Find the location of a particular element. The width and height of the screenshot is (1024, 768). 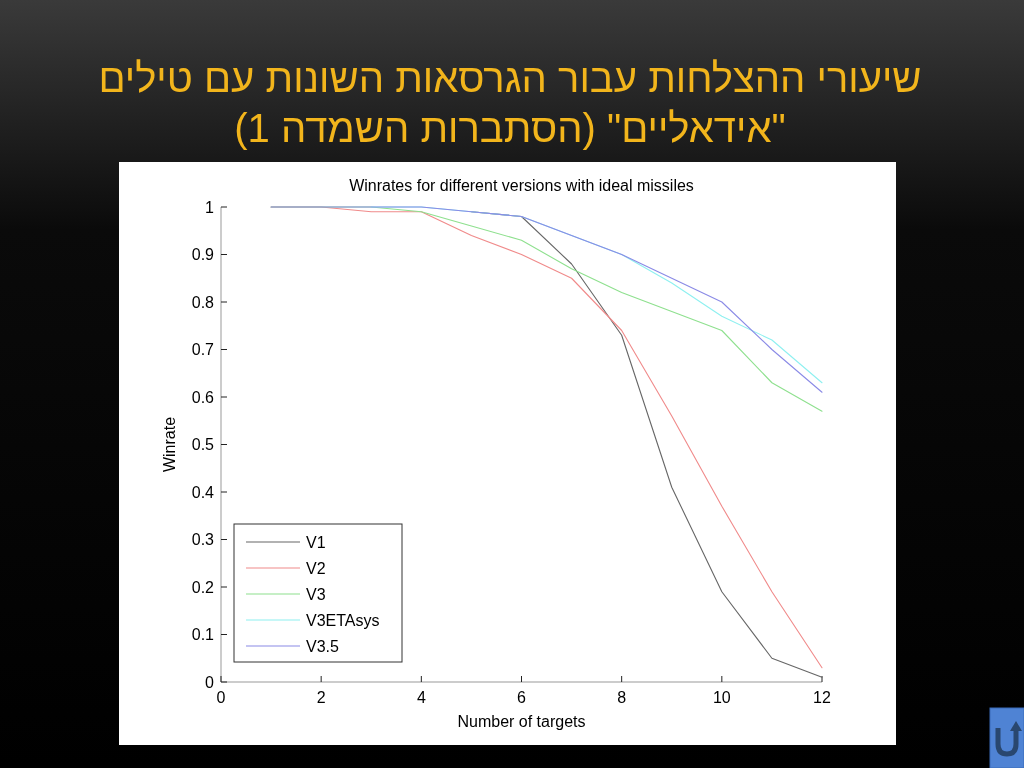

legend-label: V3 is located at coordinates (316, 594).